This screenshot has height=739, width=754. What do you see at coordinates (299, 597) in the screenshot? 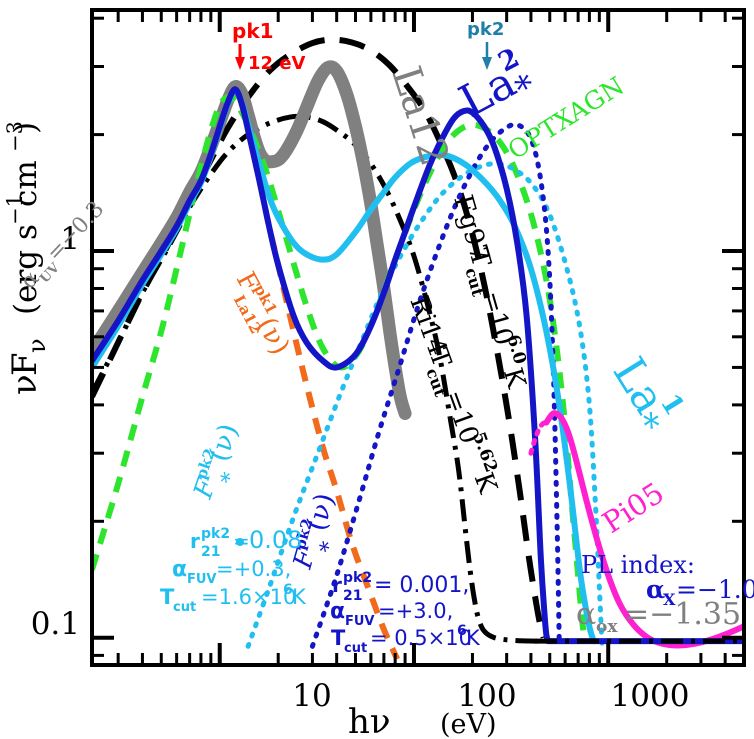
I see `cyan-t-unit: K` at bounding box center [299, 597].